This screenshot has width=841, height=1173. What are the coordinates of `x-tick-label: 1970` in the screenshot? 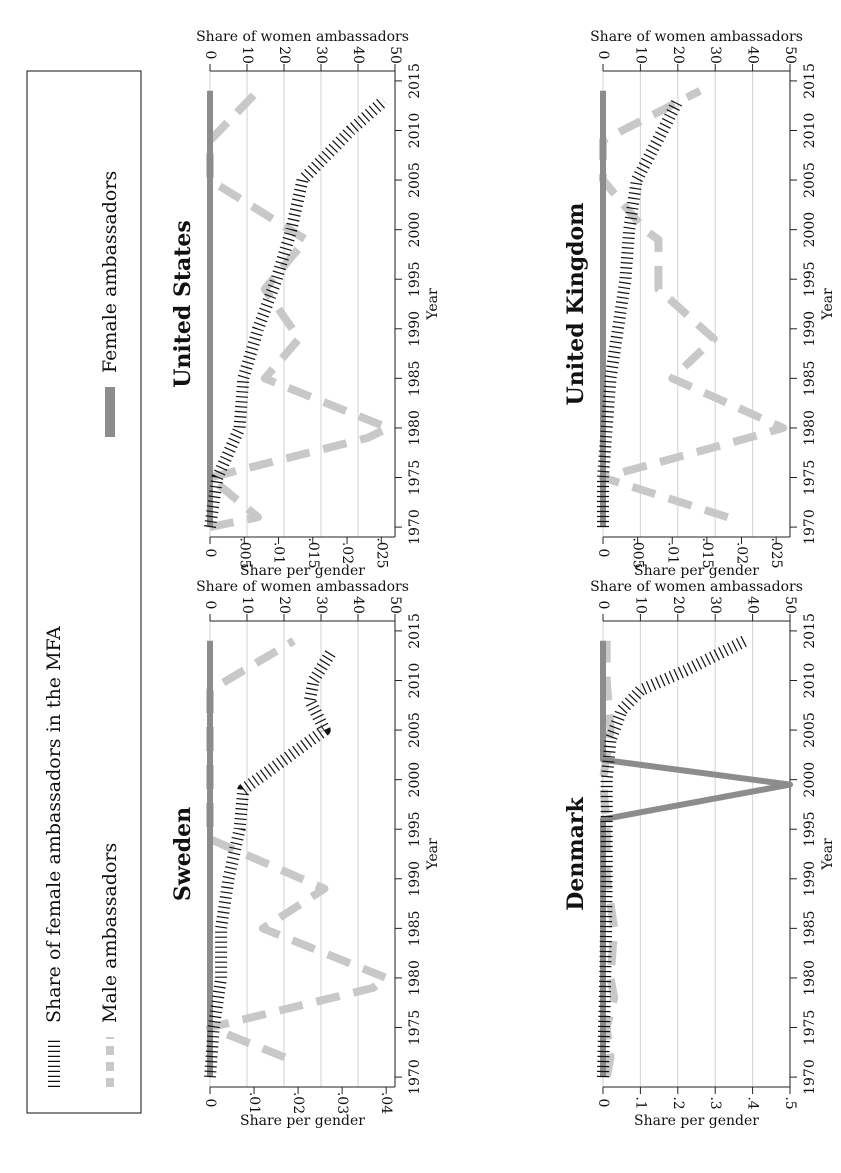 It's located at (415, 527).